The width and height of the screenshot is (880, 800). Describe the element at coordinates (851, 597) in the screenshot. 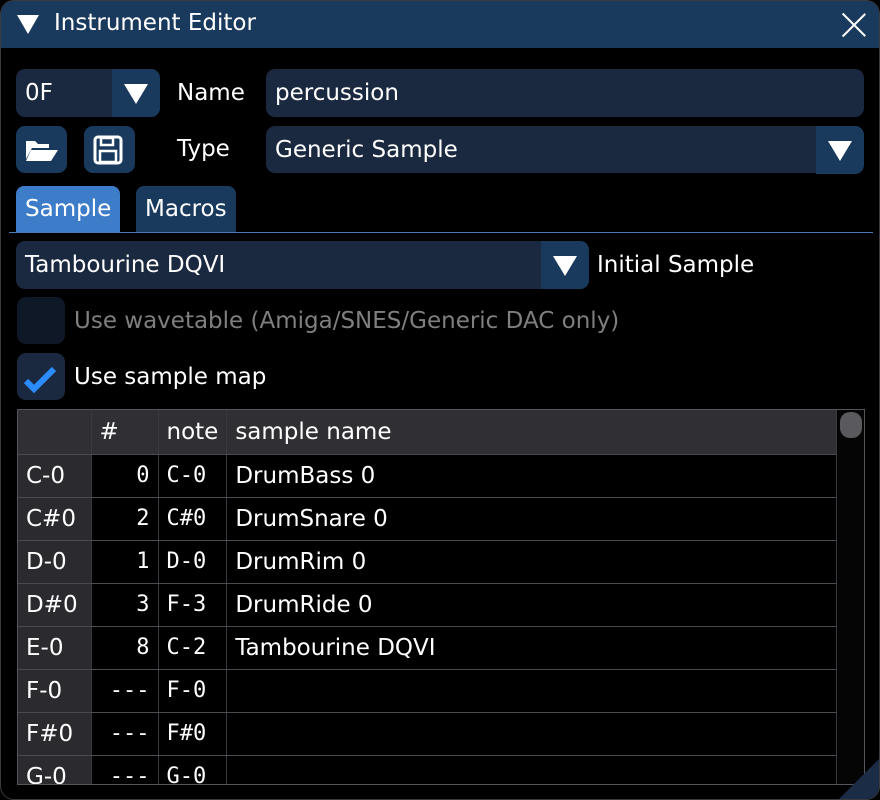

I see `scrollbar` at that location.